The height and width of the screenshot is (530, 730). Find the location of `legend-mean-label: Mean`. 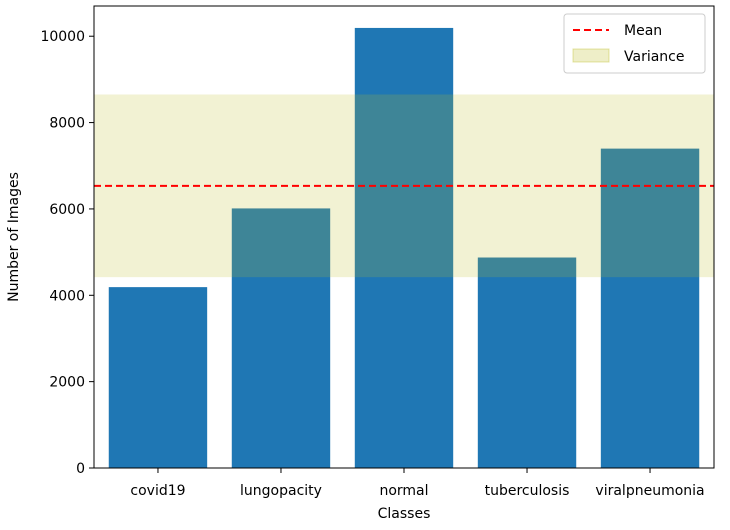

legend-mean-label: Mean is located at coordinates (643, 31).